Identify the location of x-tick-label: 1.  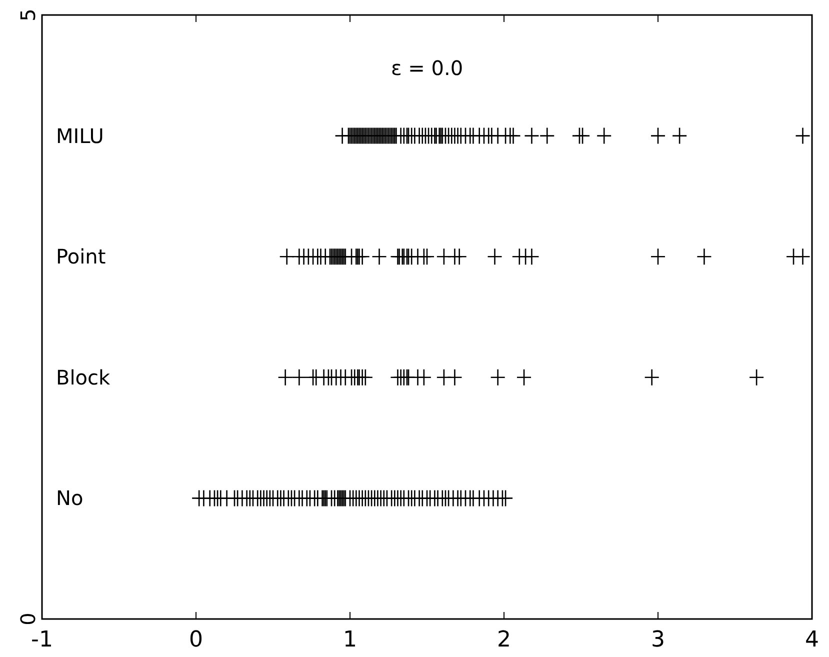
(350, 640).